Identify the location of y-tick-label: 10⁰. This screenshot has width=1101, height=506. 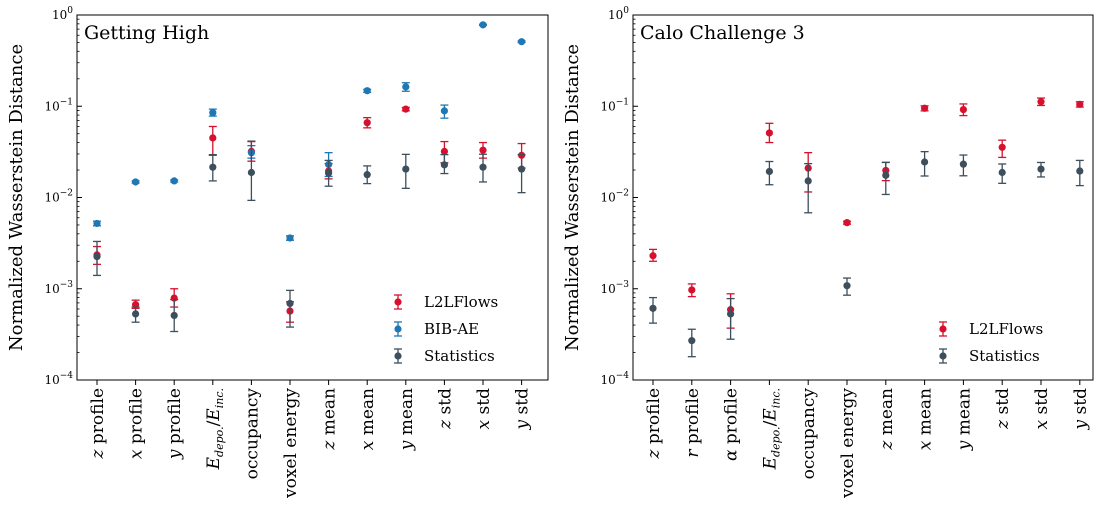
(62, 14).